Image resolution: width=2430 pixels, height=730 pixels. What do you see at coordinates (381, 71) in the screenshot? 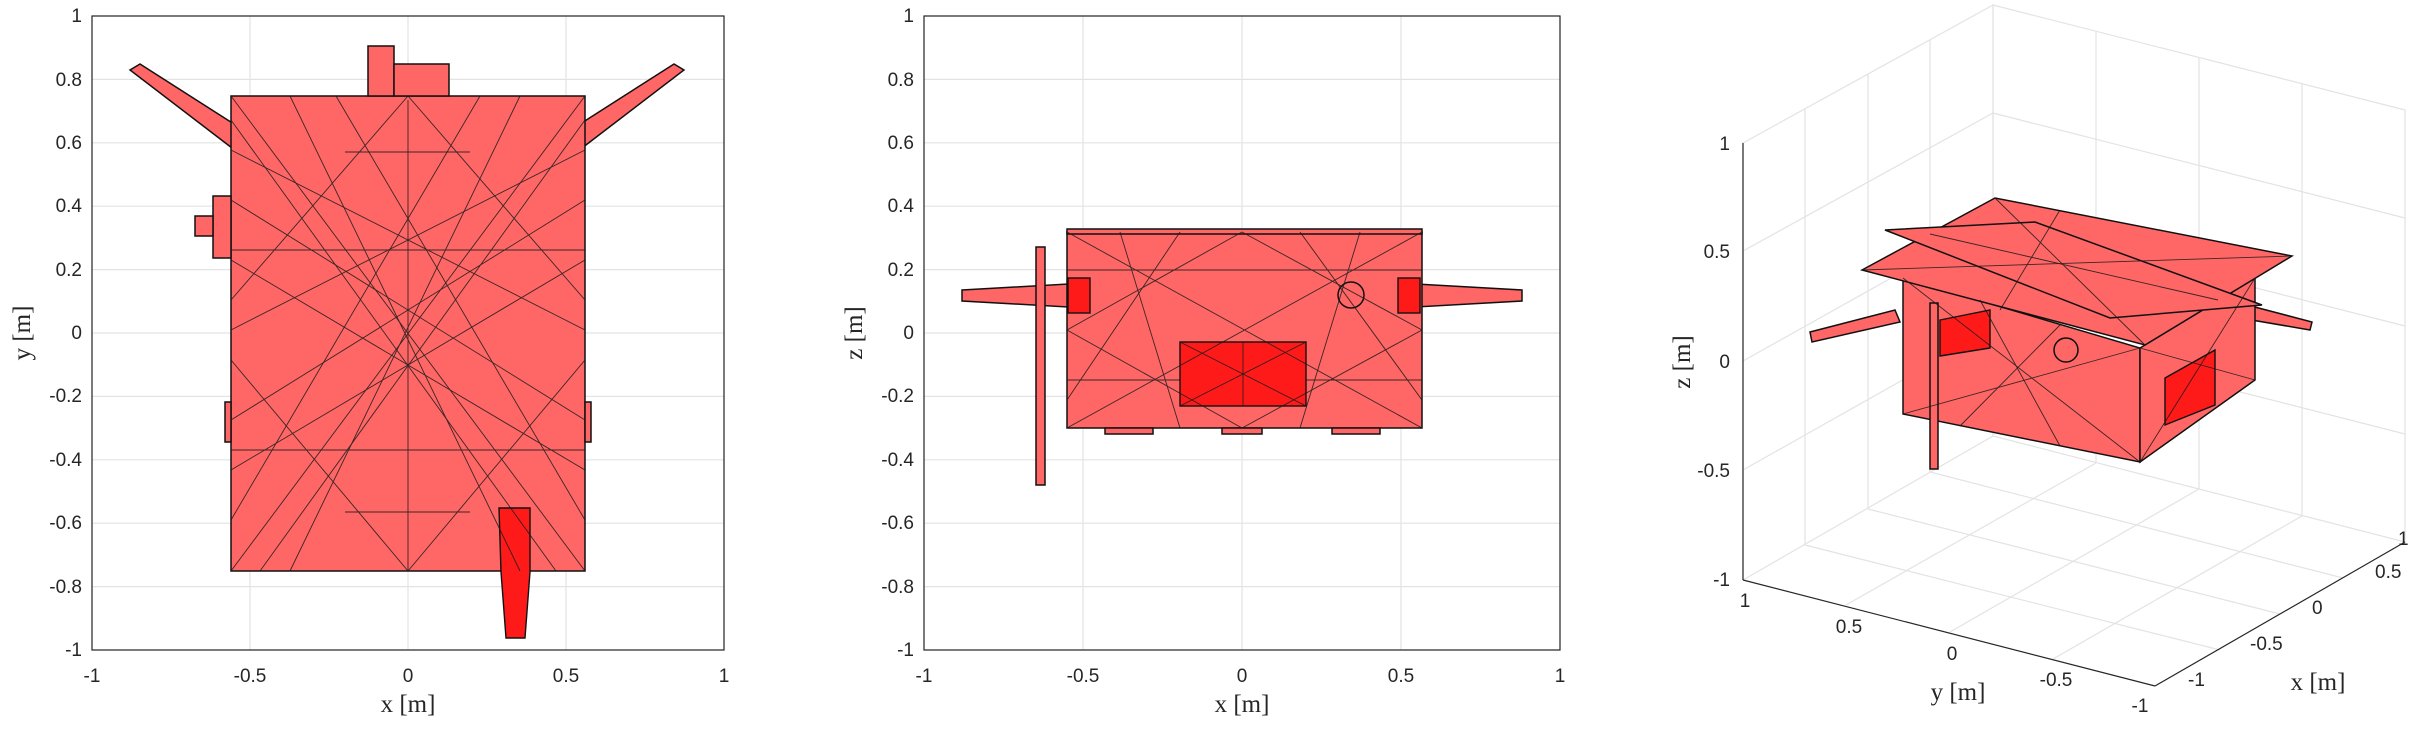
I see `top-top-module` at bounding box center [381, 71].